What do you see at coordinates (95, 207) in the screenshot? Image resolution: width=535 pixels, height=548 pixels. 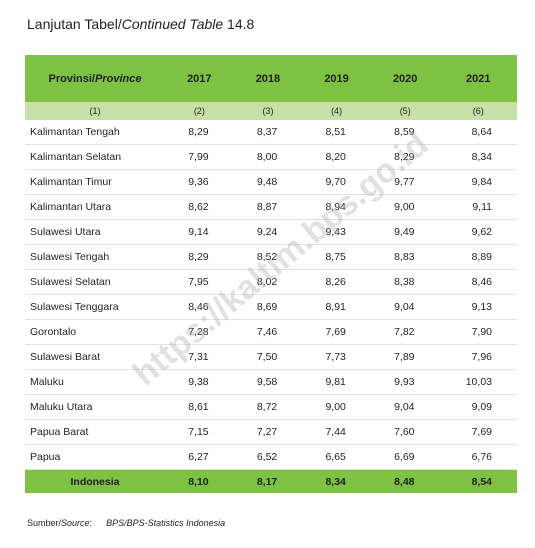 I see `province-cell: Kalimantan Utara` at bounding box center [95, 207].